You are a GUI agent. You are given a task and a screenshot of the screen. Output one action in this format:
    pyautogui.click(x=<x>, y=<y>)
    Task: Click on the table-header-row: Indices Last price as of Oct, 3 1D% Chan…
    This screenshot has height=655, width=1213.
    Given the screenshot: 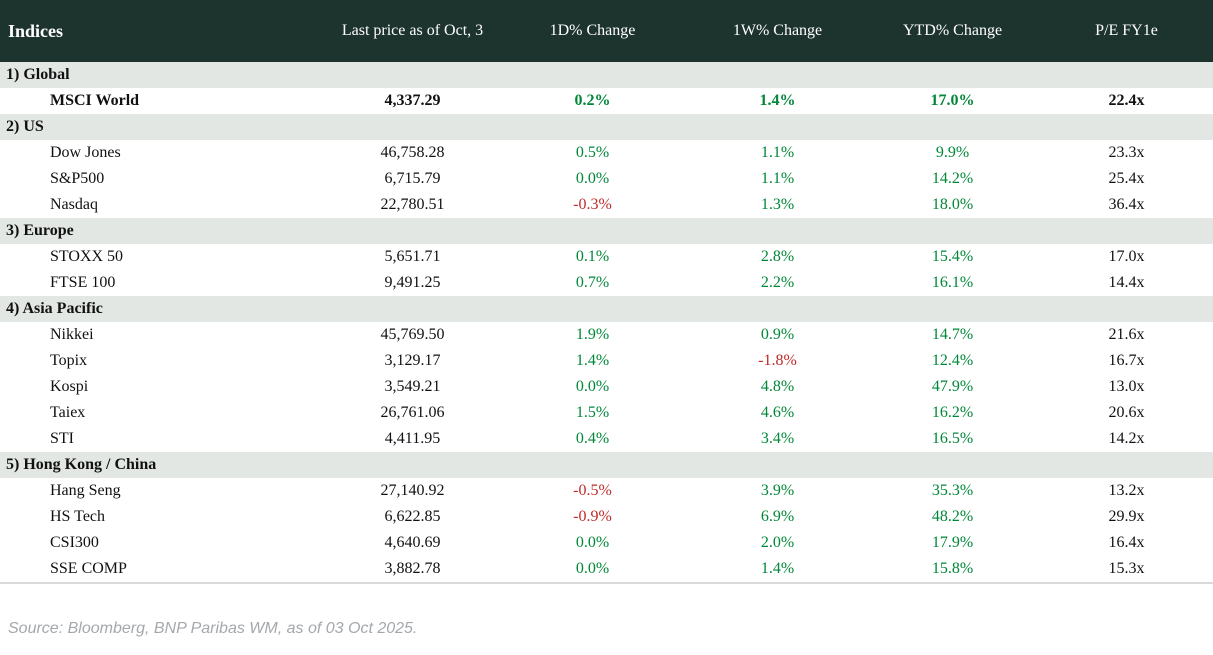 What is the action you would take?
    pyautogui.click(x=606, y=31)
    